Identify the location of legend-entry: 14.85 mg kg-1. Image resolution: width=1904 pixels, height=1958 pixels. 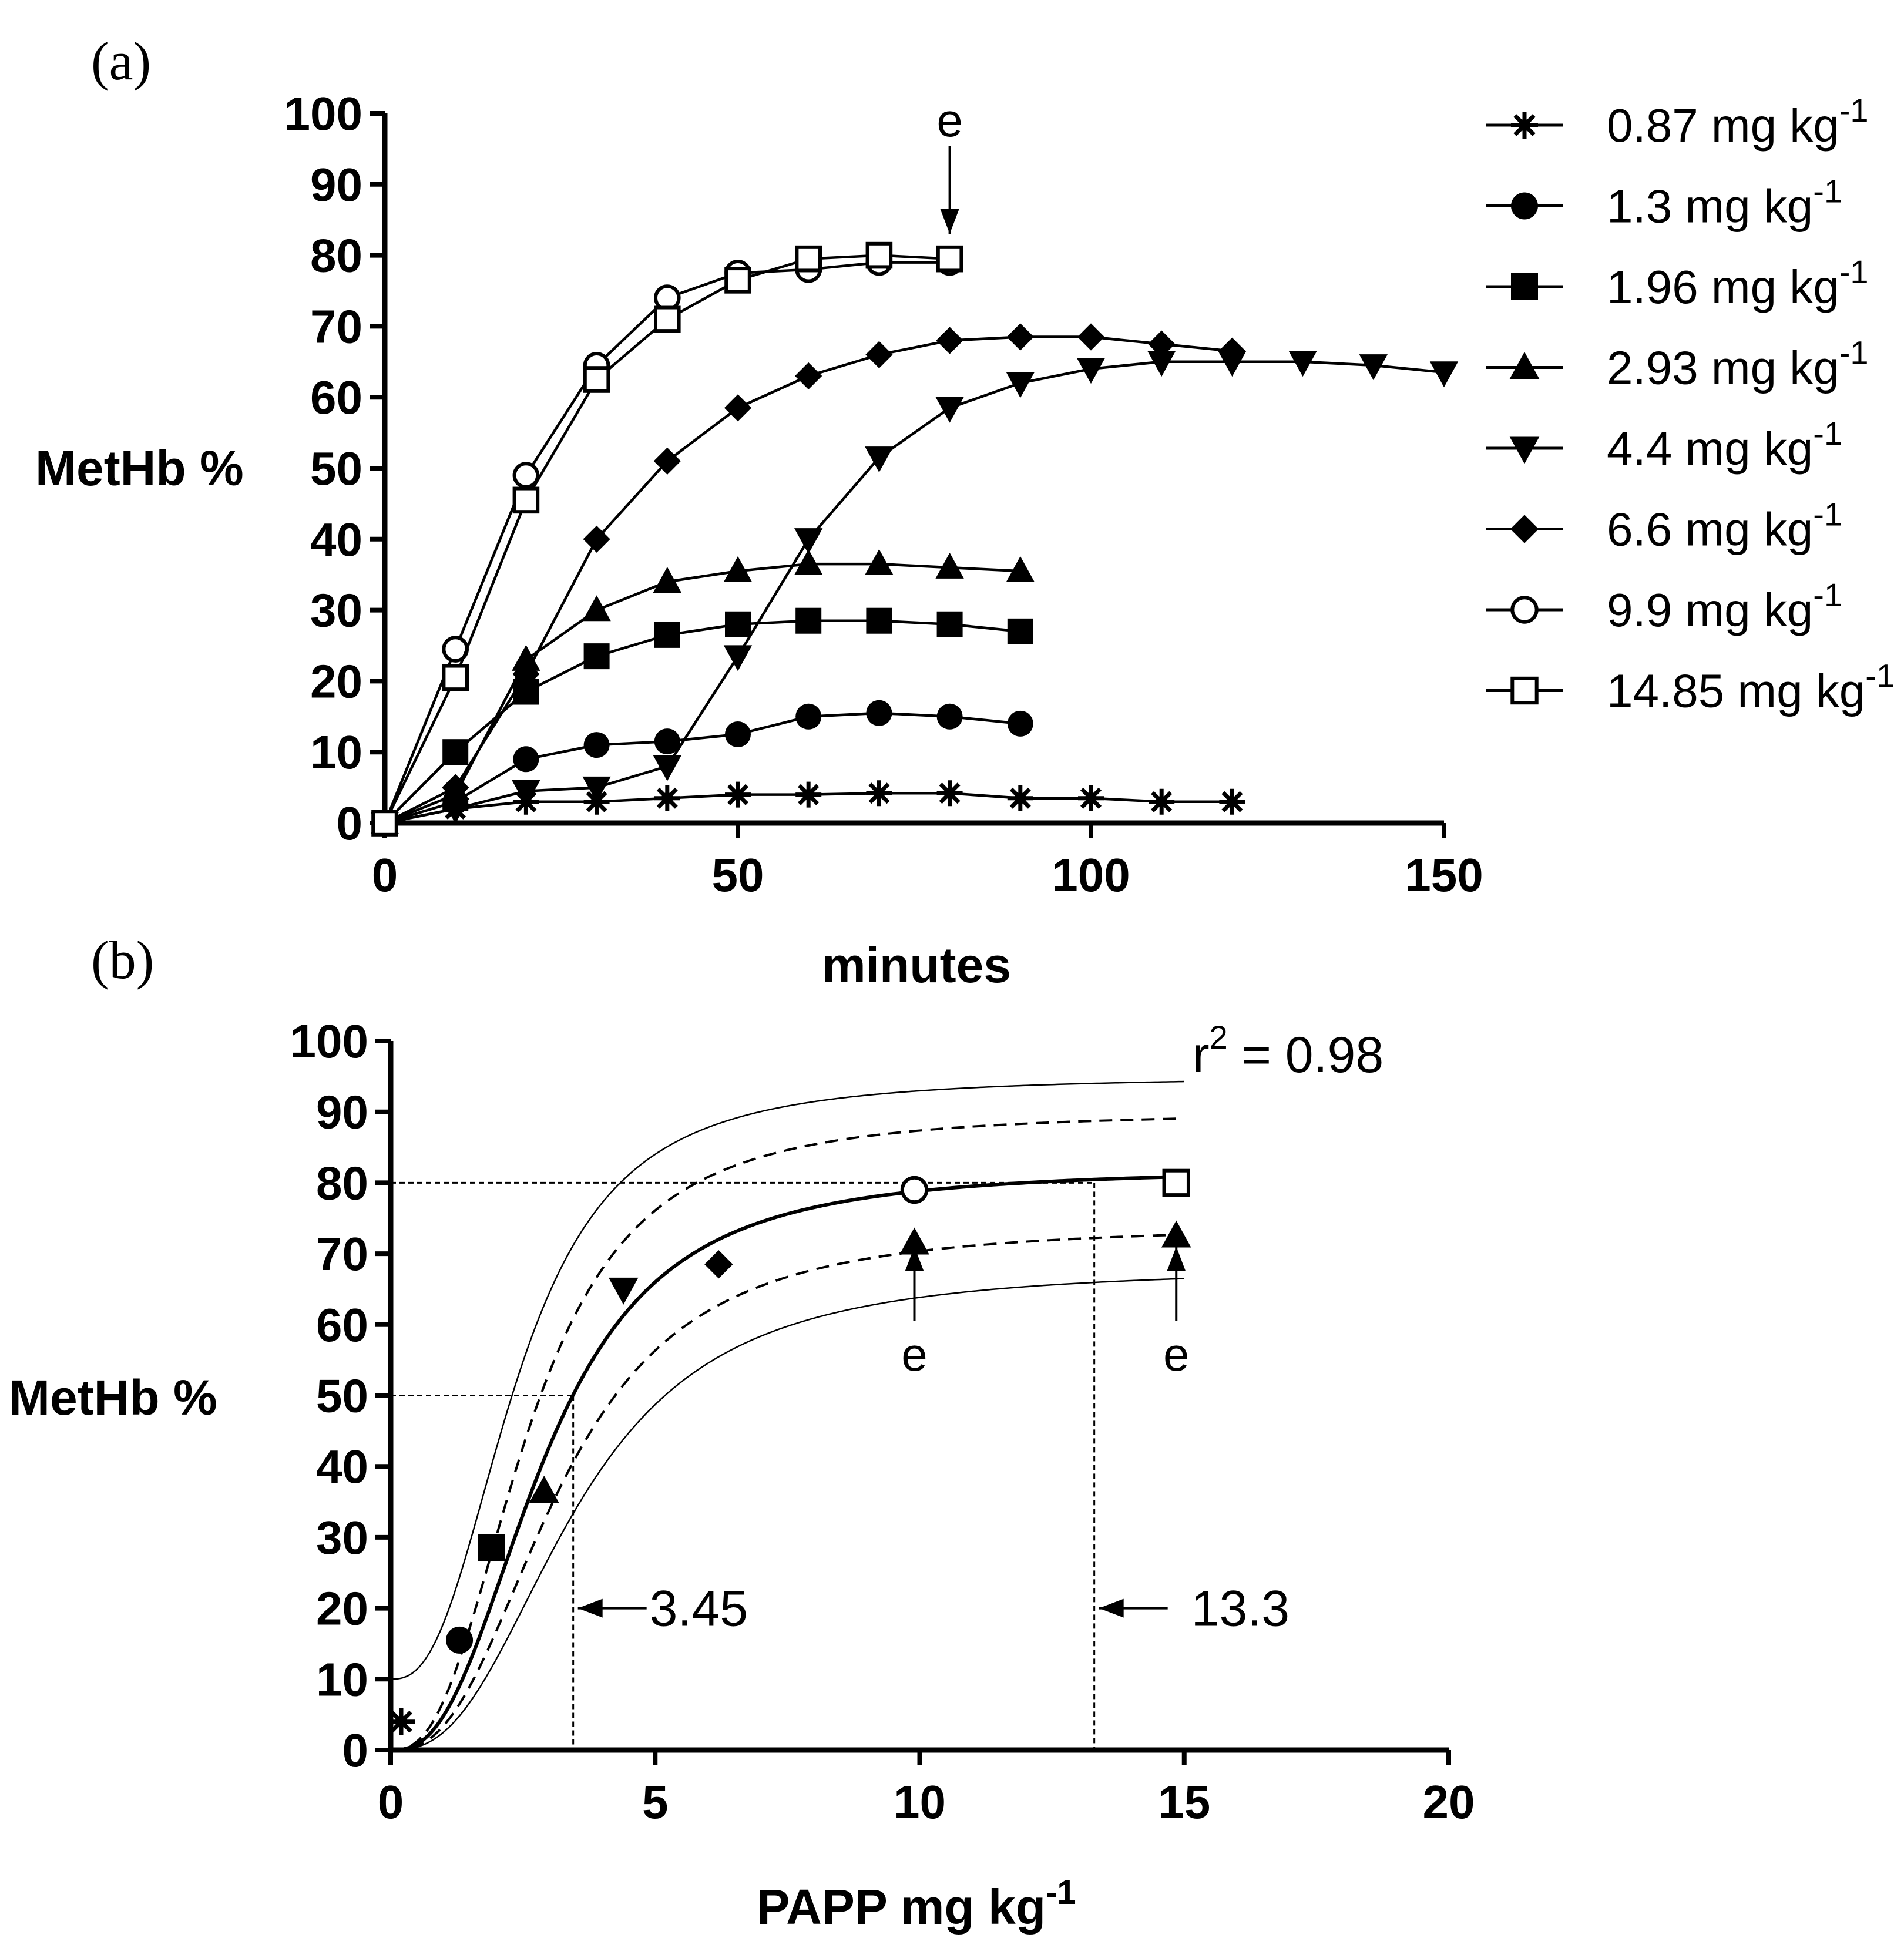
(1690, 687).